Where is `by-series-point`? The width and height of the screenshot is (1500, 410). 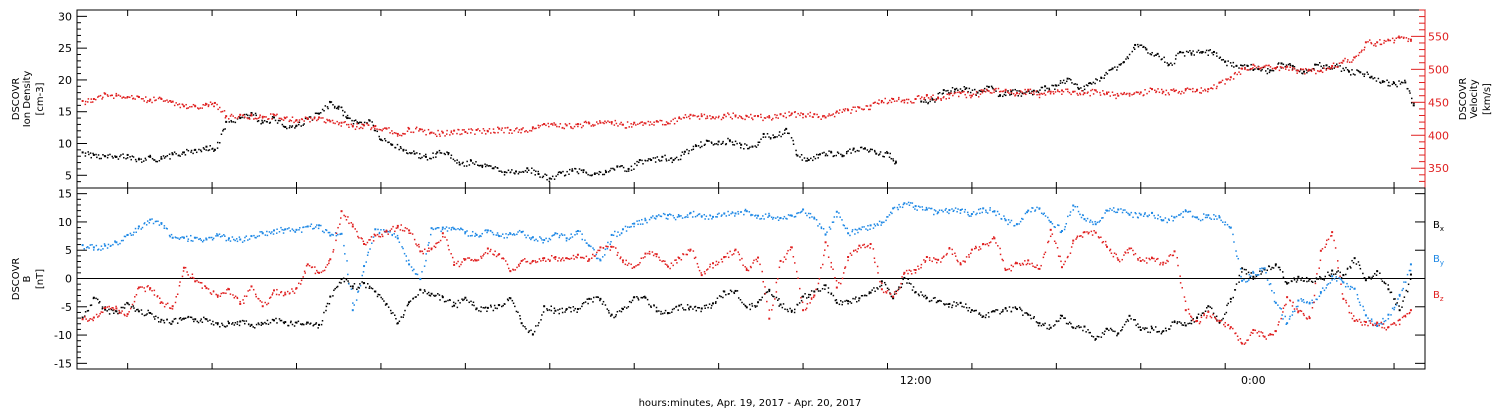 by-series-point is located at coordinates (1377, 326).